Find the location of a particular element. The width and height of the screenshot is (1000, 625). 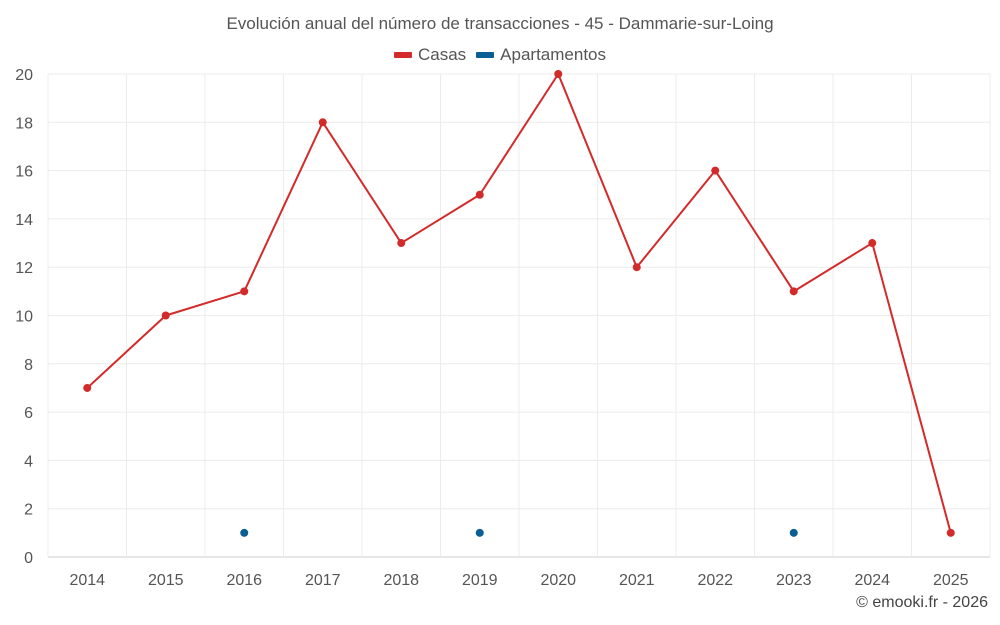

x-tick-label: 2025 is located at coordinates (951, 580).